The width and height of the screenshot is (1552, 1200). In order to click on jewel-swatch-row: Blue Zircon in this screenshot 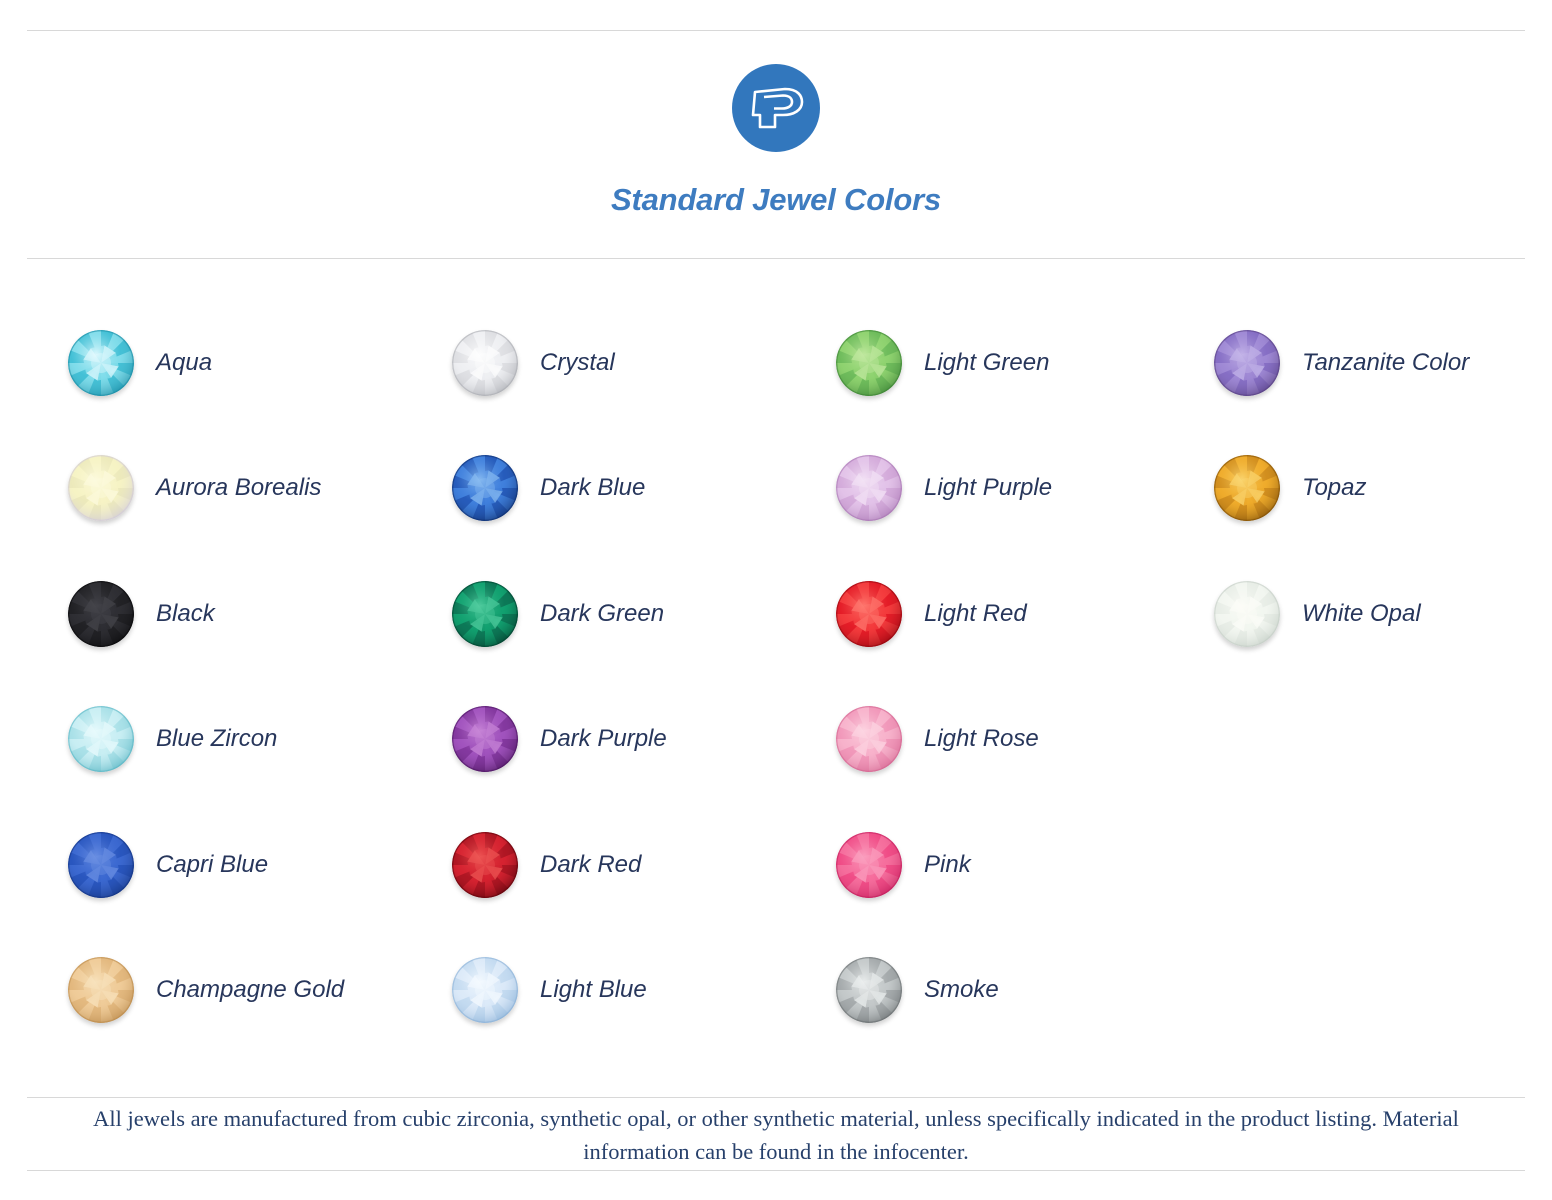, I will do `click(258, 740)`.